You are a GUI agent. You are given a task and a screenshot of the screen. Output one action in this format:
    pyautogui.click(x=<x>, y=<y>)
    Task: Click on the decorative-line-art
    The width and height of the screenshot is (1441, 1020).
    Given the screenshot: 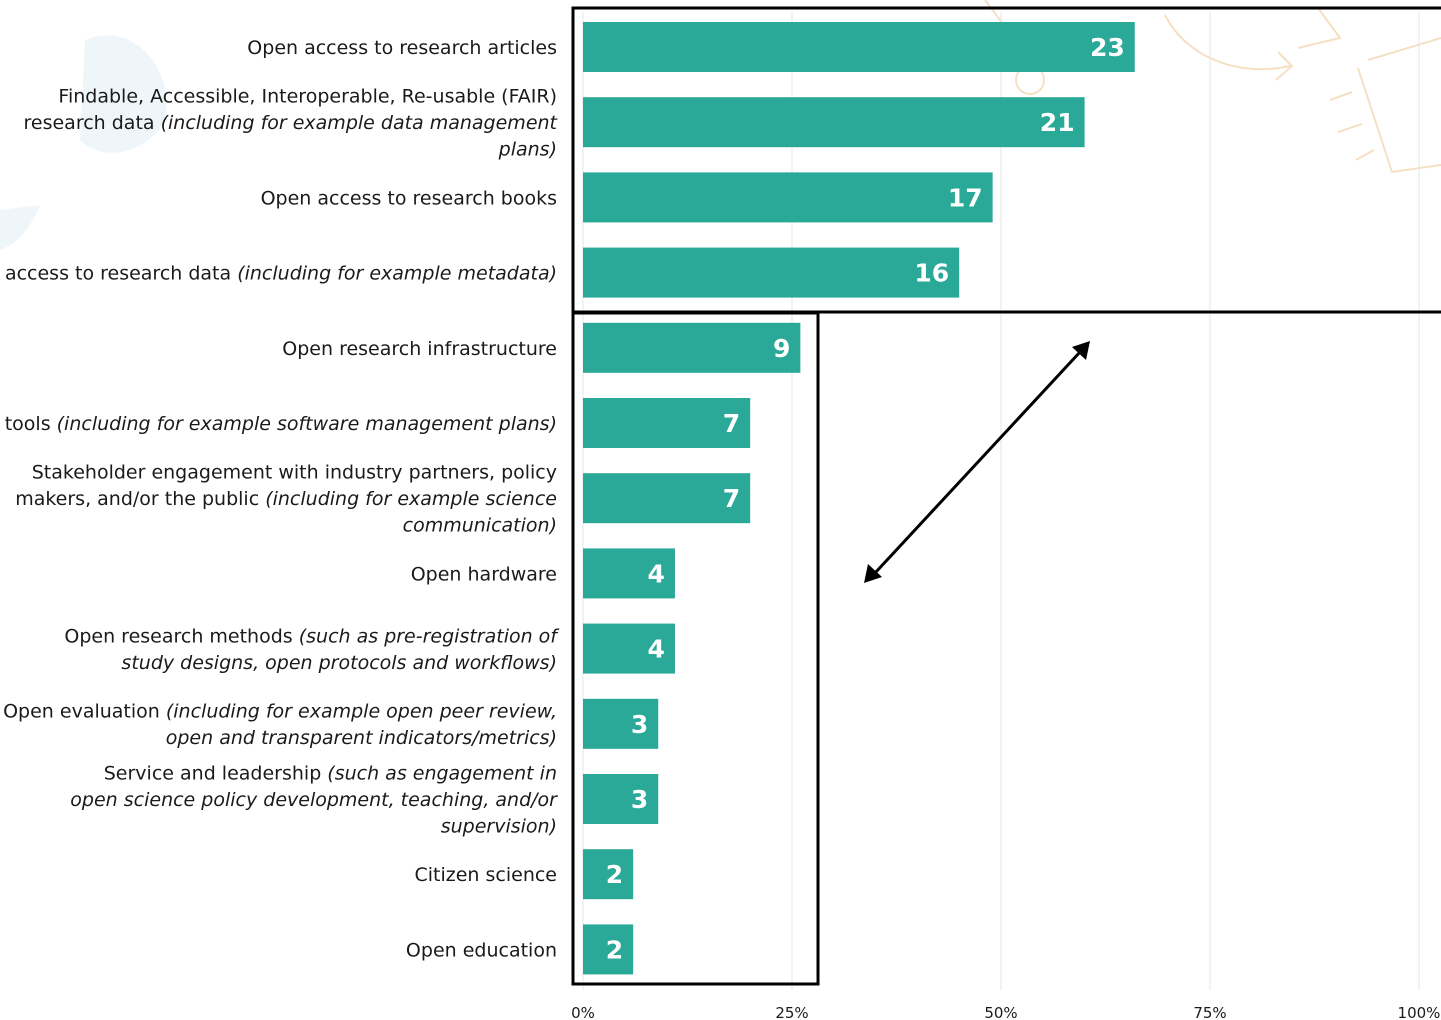 What is the action you would take?
    pyautogui.click(x=1212, y=87)
    